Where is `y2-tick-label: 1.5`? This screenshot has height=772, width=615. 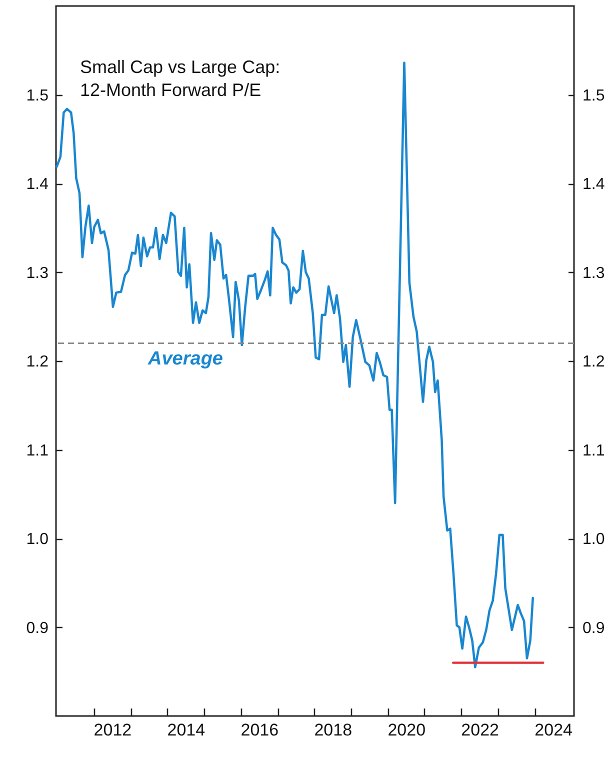
y2-tick-label: 1.5 is located at coordinates (593, 95).